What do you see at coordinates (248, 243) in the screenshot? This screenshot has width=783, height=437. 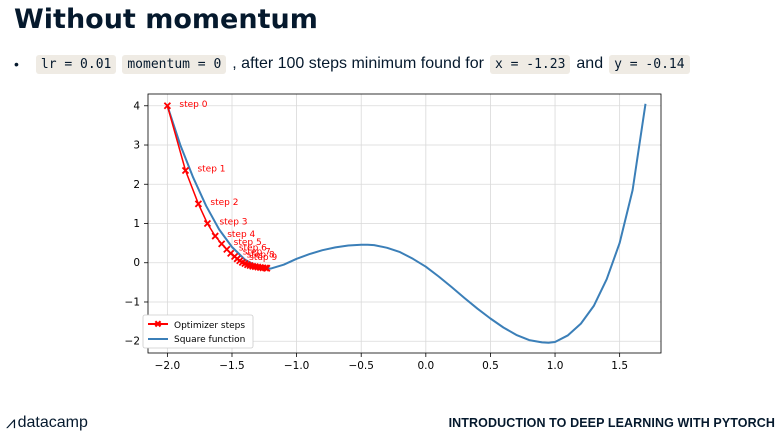 I see `step-annotation: step 5` at bounding box center [248, 243].